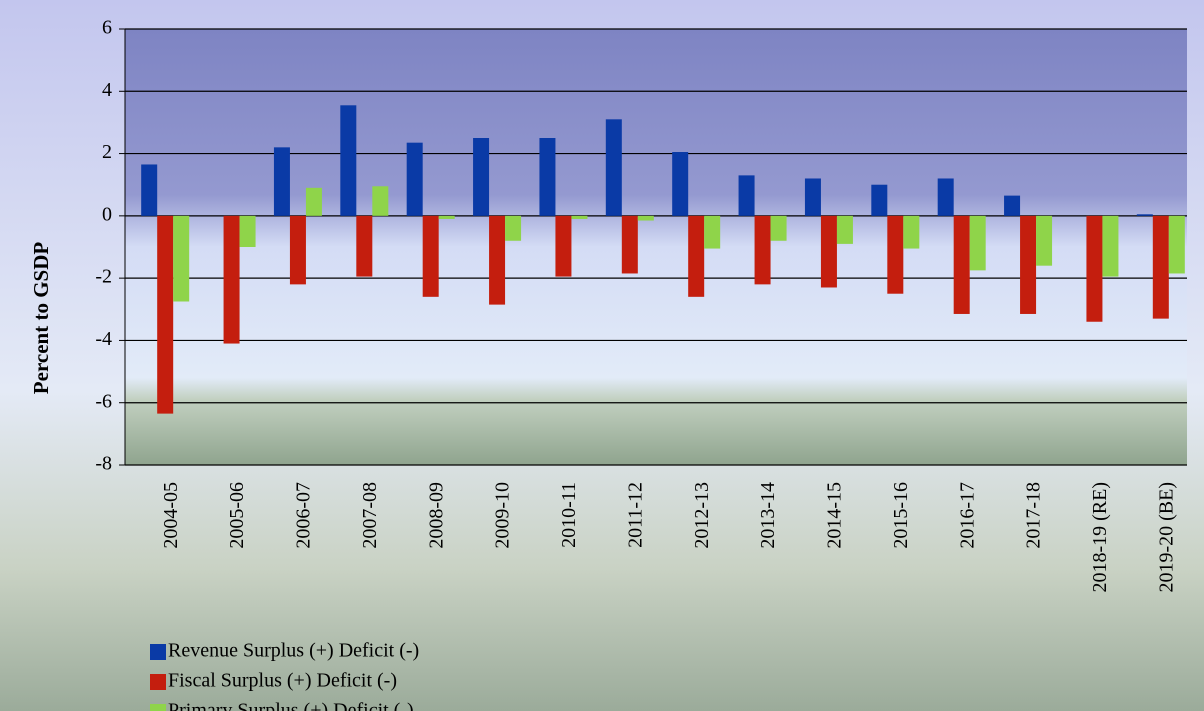 The width and height of the screenshot is (1204, 711). Describe the element at coordinates (171, 515) in the screenshot. I see `x-tick-label: 2004-05` at that location.